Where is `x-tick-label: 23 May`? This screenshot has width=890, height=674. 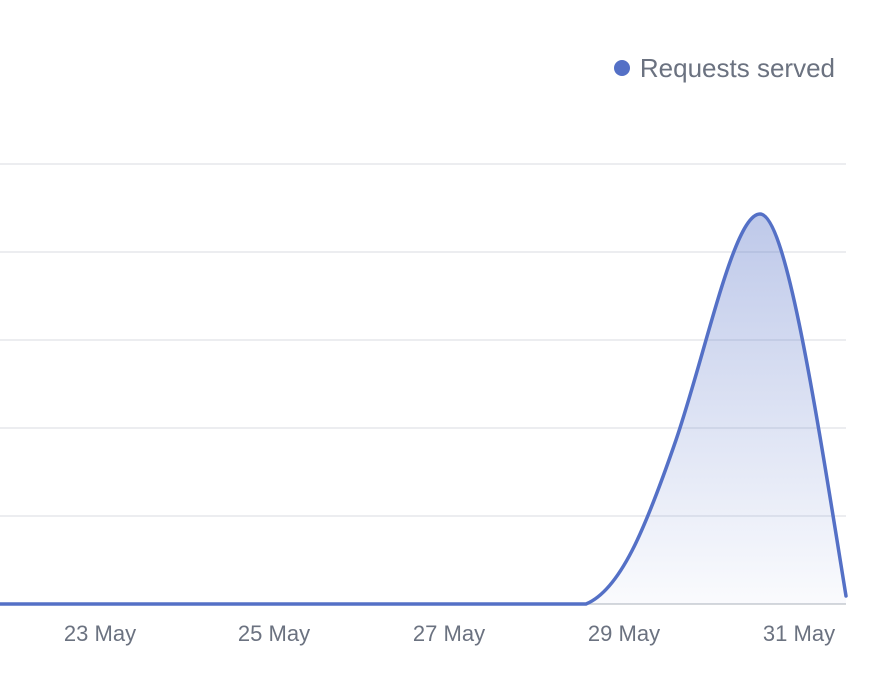
x-tick-label: 23 May is located at coordinates (100, 633).